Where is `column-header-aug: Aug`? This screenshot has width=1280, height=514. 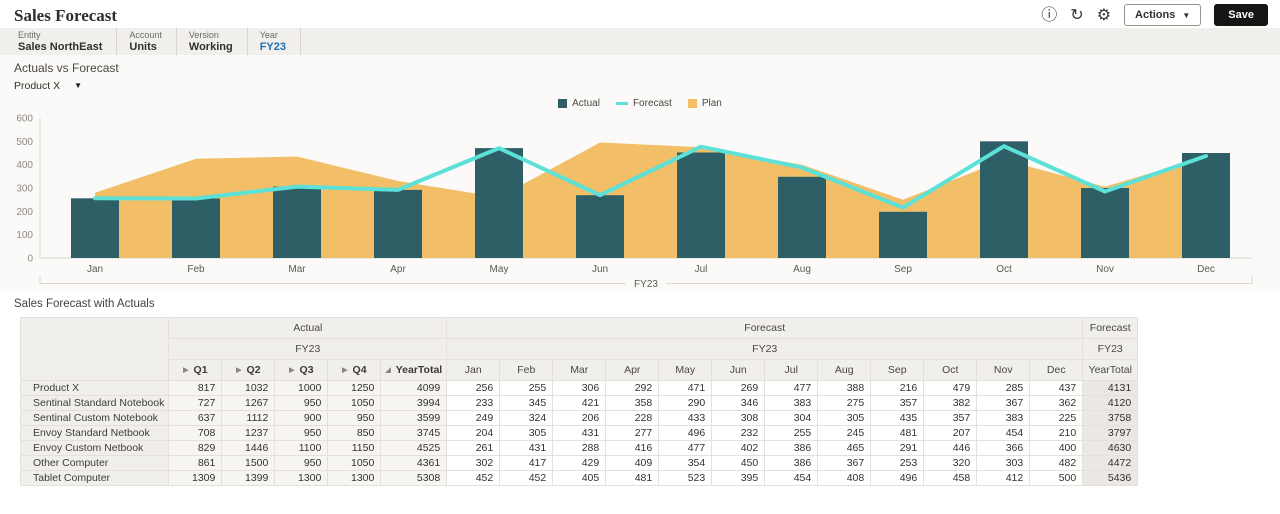
column-header-aug: Aug is located at coordinates (844, 370).